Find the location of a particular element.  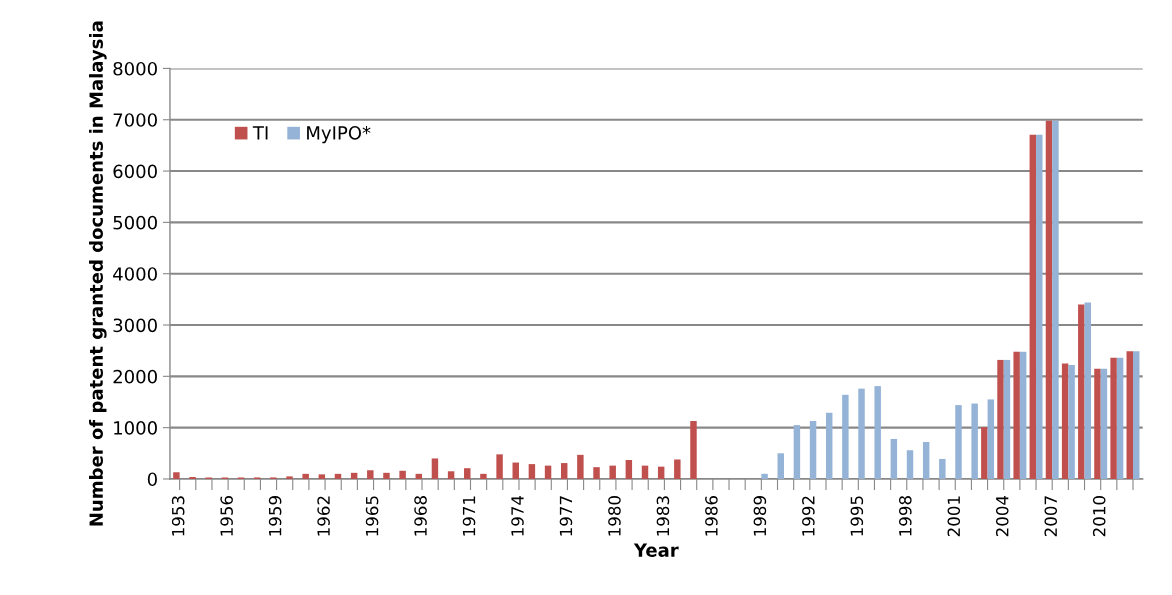

x-tick-label: 1953 is located at coordinates (178, 516).